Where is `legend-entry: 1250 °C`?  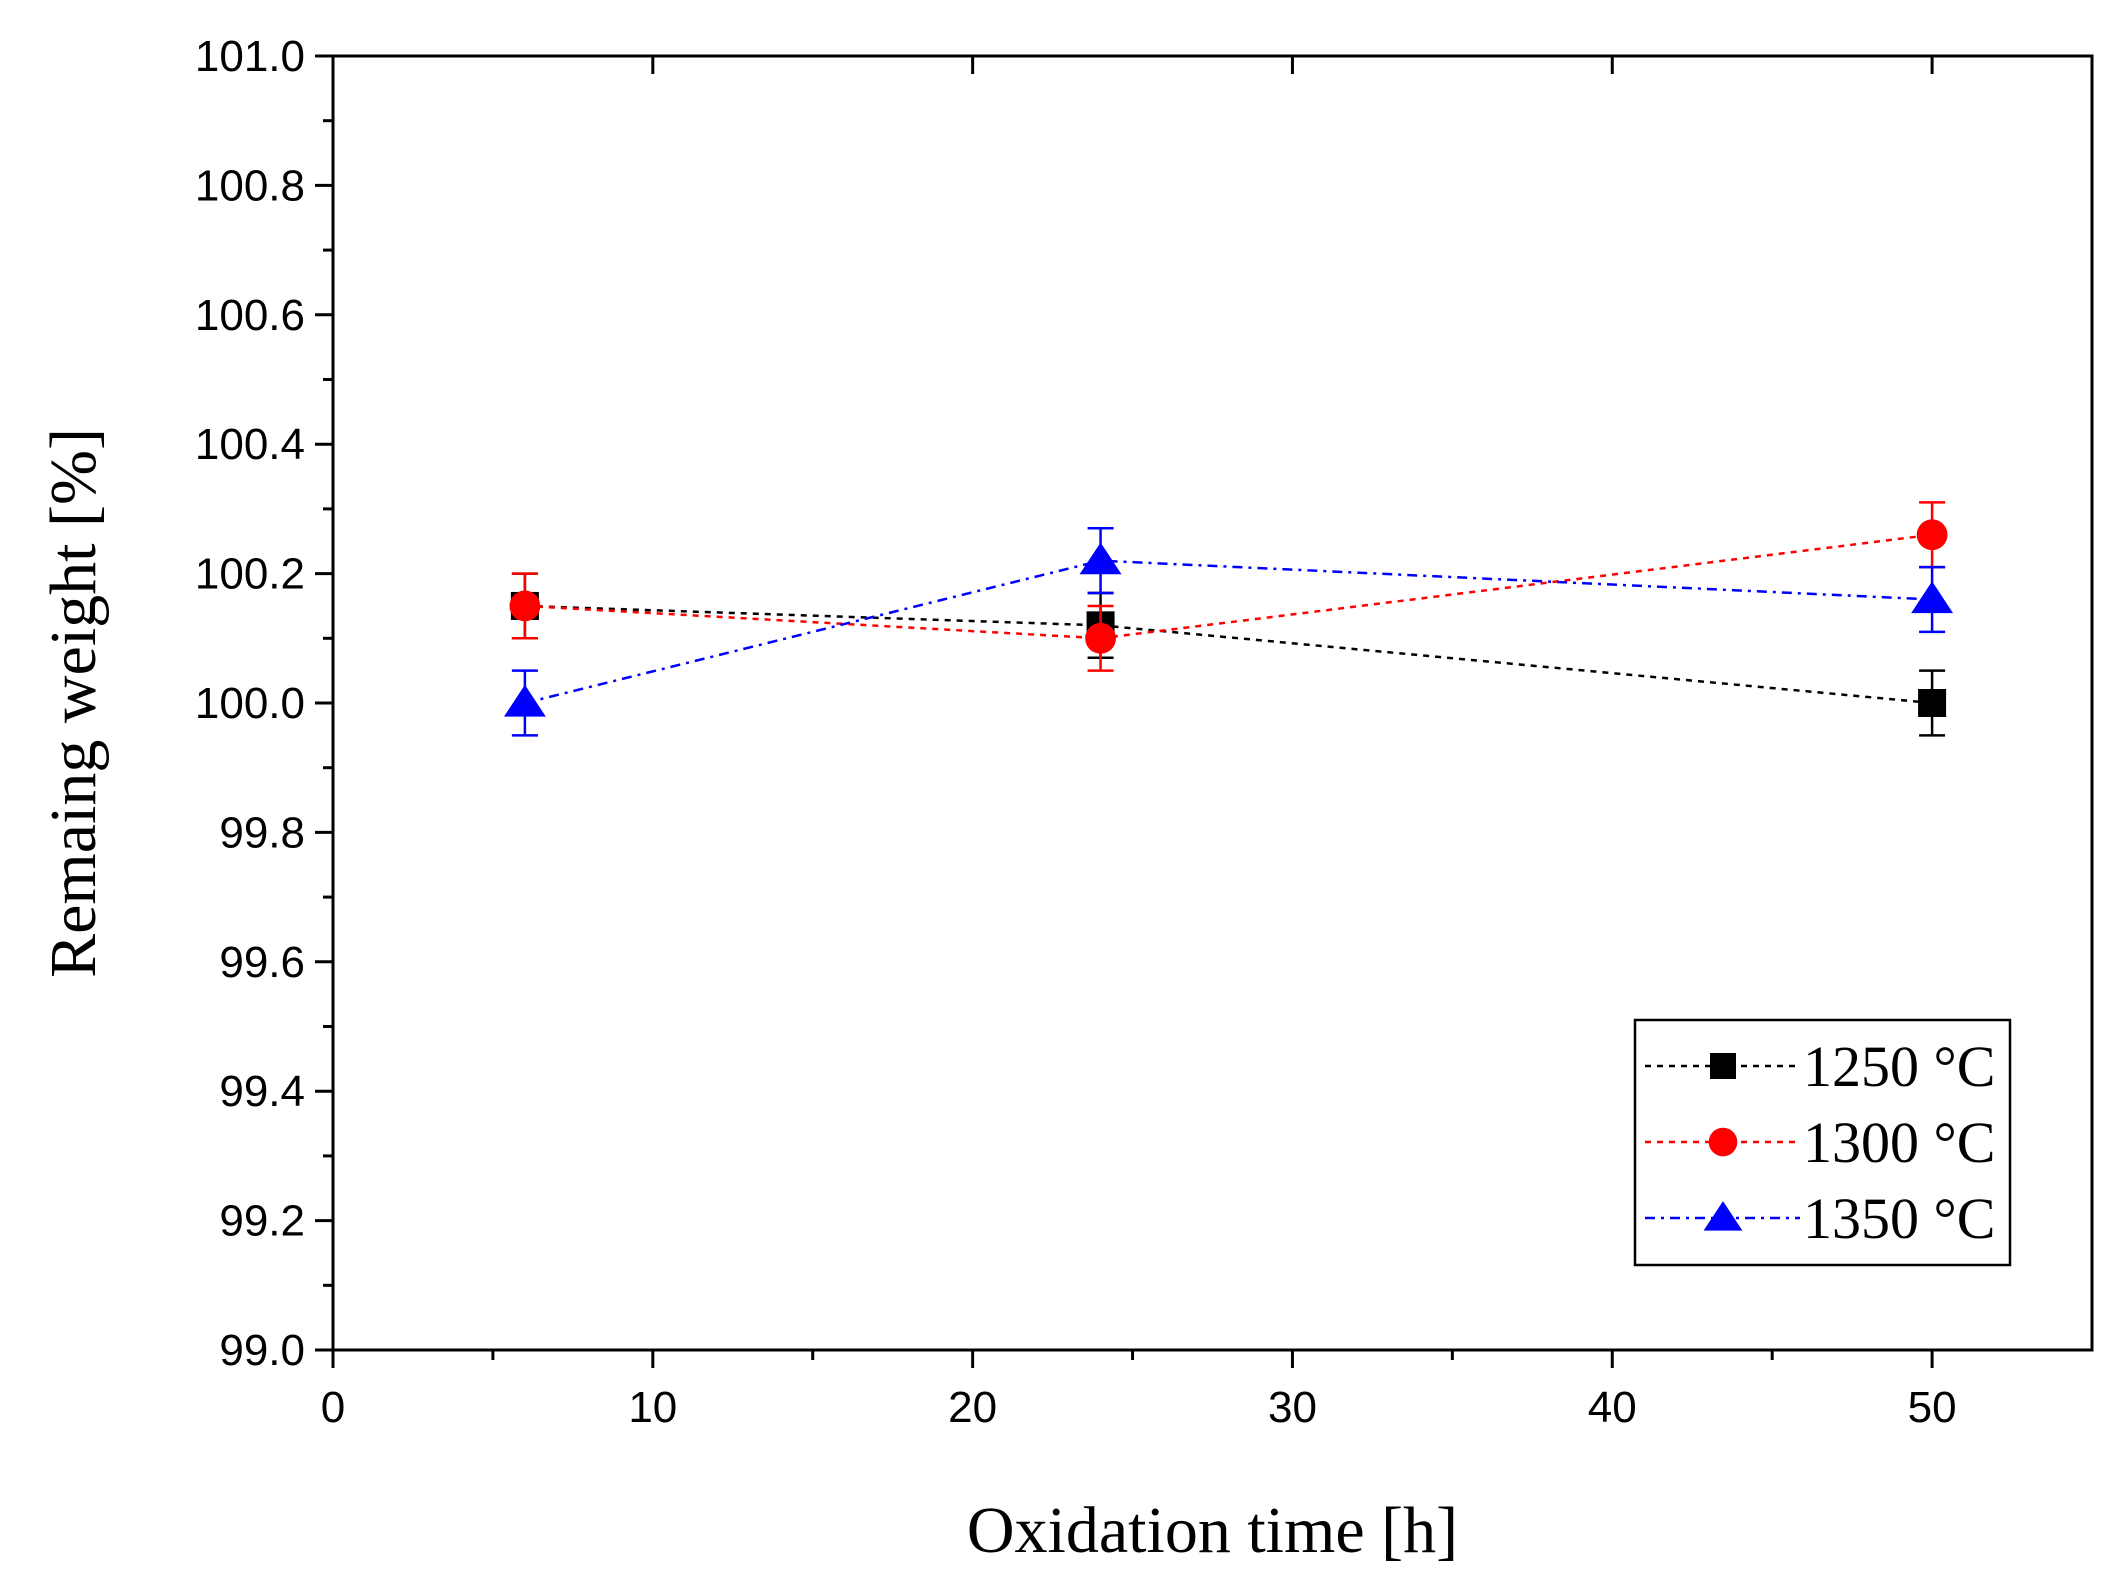
legend-entry: 1250 °C is located at coordinates (1820, 1066).